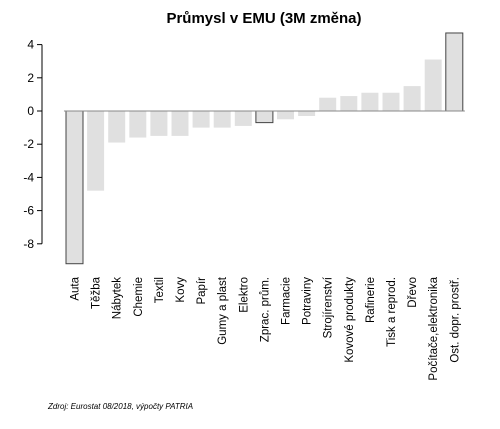  I want to click on category-label: Elektro, so click(244, 295).